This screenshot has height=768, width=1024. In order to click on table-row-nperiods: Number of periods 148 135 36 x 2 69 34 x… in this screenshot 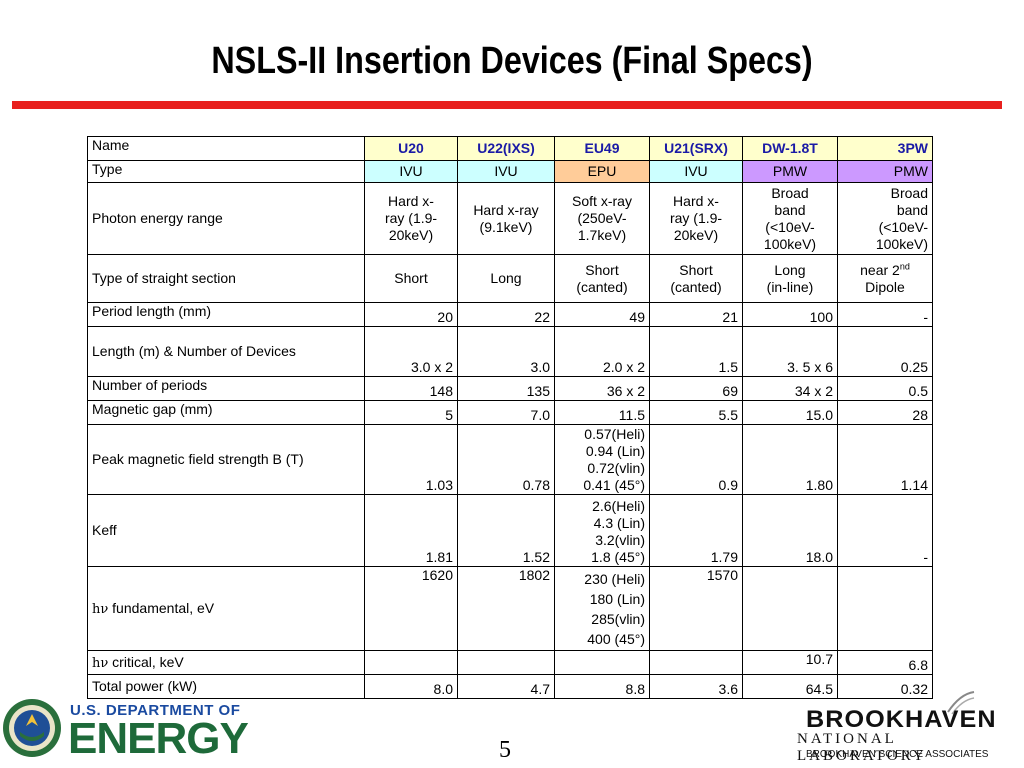, I will do `click(510, 388)`.